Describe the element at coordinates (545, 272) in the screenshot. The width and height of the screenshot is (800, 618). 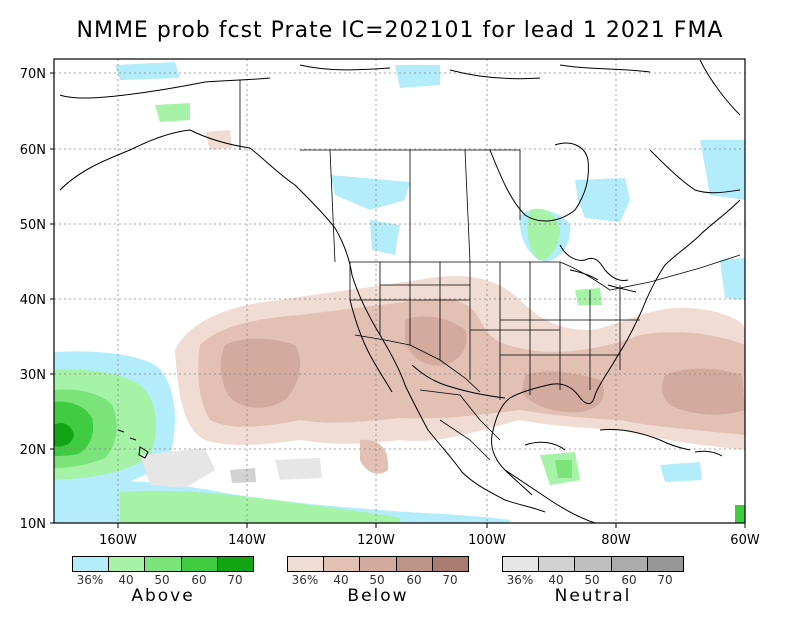
I see `canada-us-border` at that location.